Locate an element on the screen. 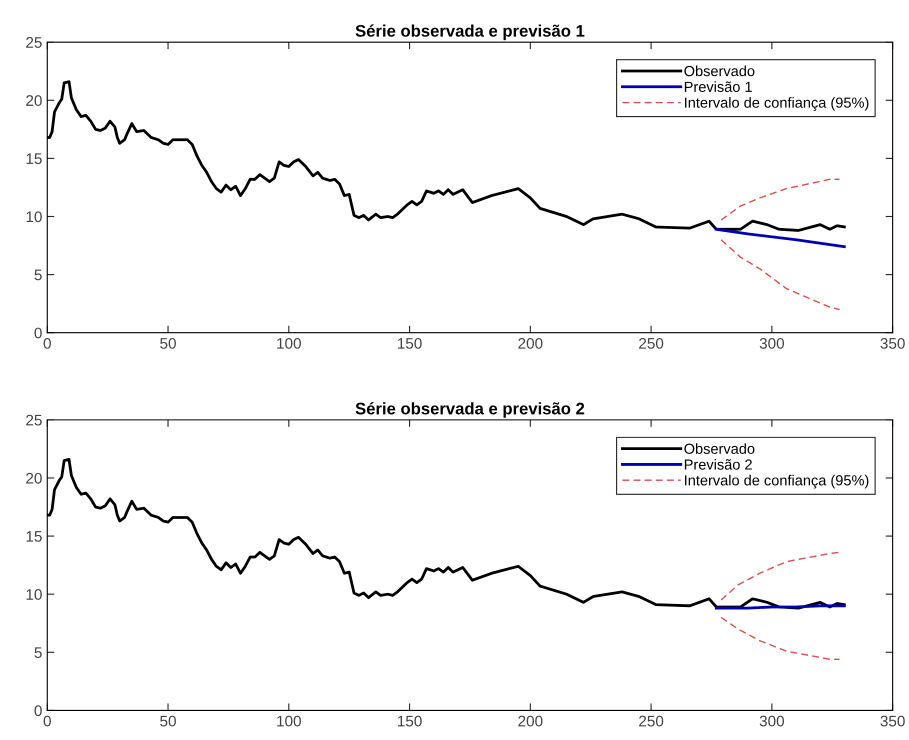 This screenshot has height=740, width=909. chart-title: Série observada e previsão 1 is located at coordinates (470, 32).